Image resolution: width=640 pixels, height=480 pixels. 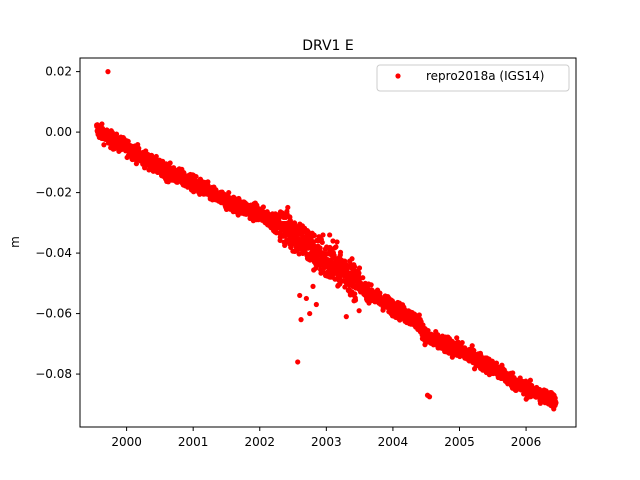 I want to click on x-tick-label: 2006, so click(x=526, y=442).